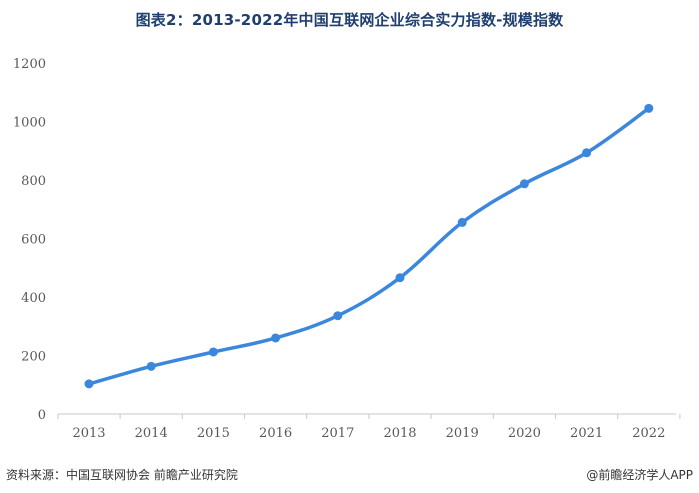  What do you see at coordinates (213, 433) in the screenshot?
I see `x-tick-label: 2015` at bounding box center [213, 433].